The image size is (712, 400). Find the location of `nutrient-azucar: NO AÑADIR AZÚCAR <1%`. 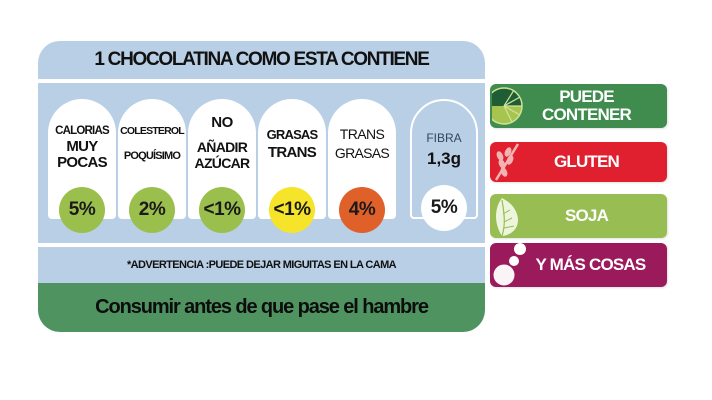

nutrient-azucar: NO AÑADIR AZÚCAR <1% is located at coordinates (222, 170).